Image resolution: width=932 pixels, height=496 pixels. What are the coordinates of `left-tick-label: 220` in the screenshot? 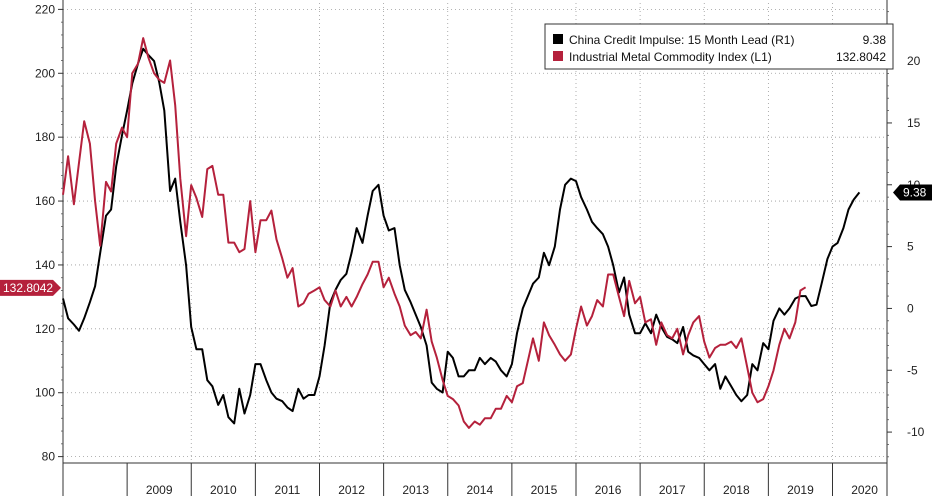 It's located at (45, 9).